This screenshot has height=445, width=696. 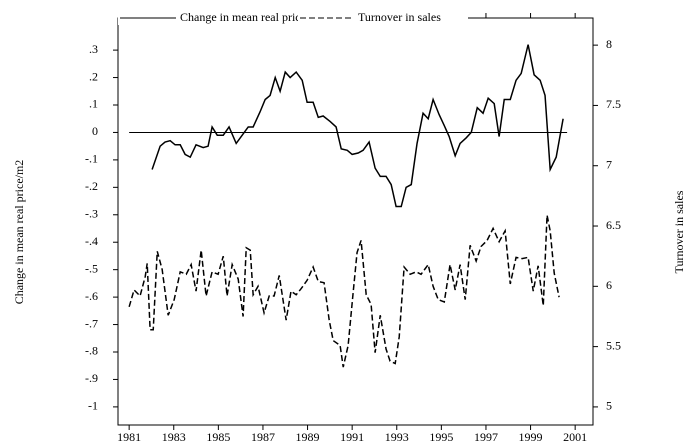 I want to click on x-tick-label: 1987, so click(x=263, y=437).